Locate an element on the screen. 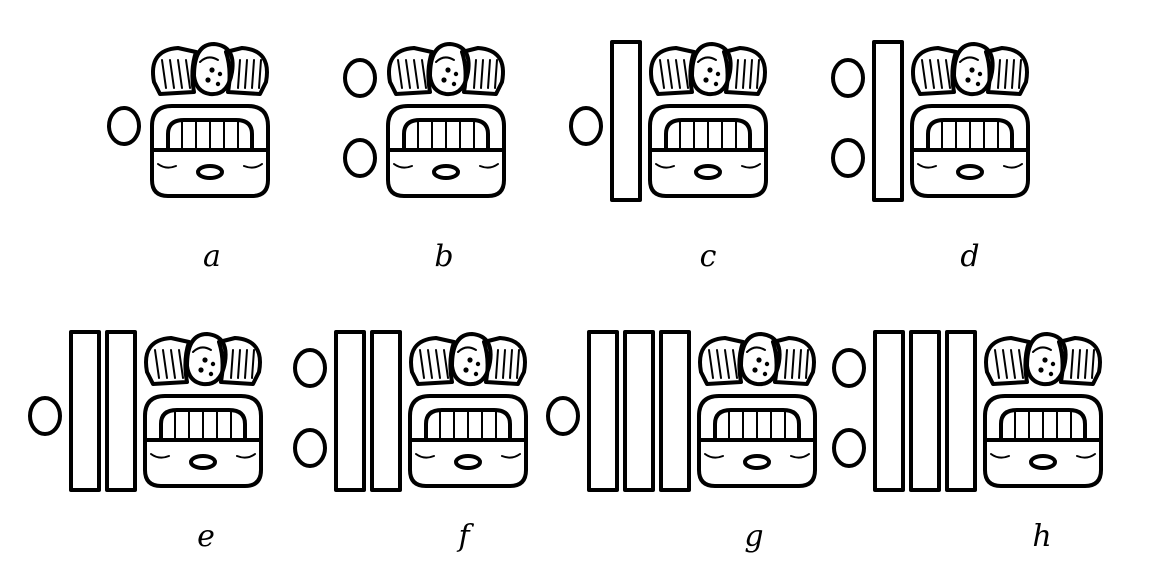  figure-h: h is located at coordinates (967, 442).